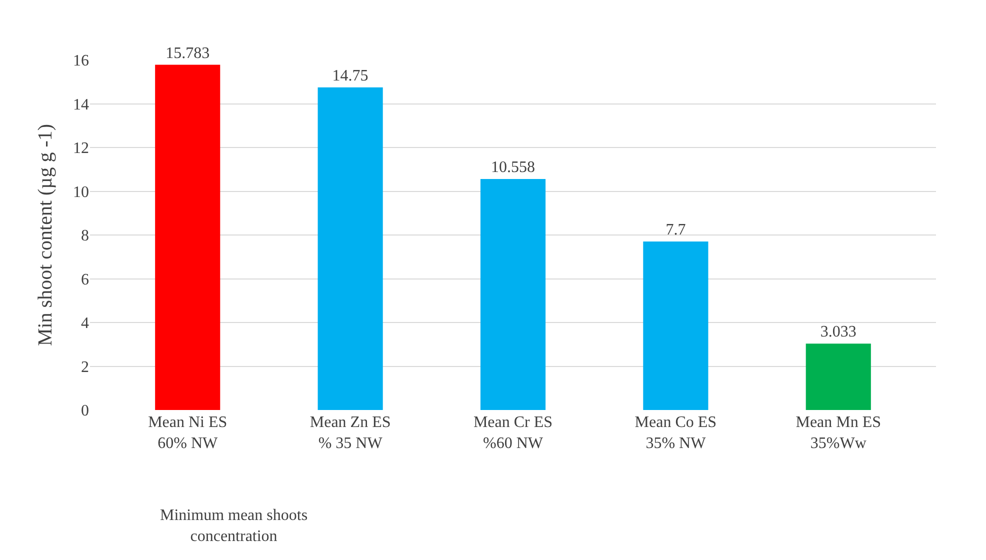  What do you see at coordinates (81, 192) in the screenshot?
I see `y-tick-label: 10` at bounding box center [81, 192].